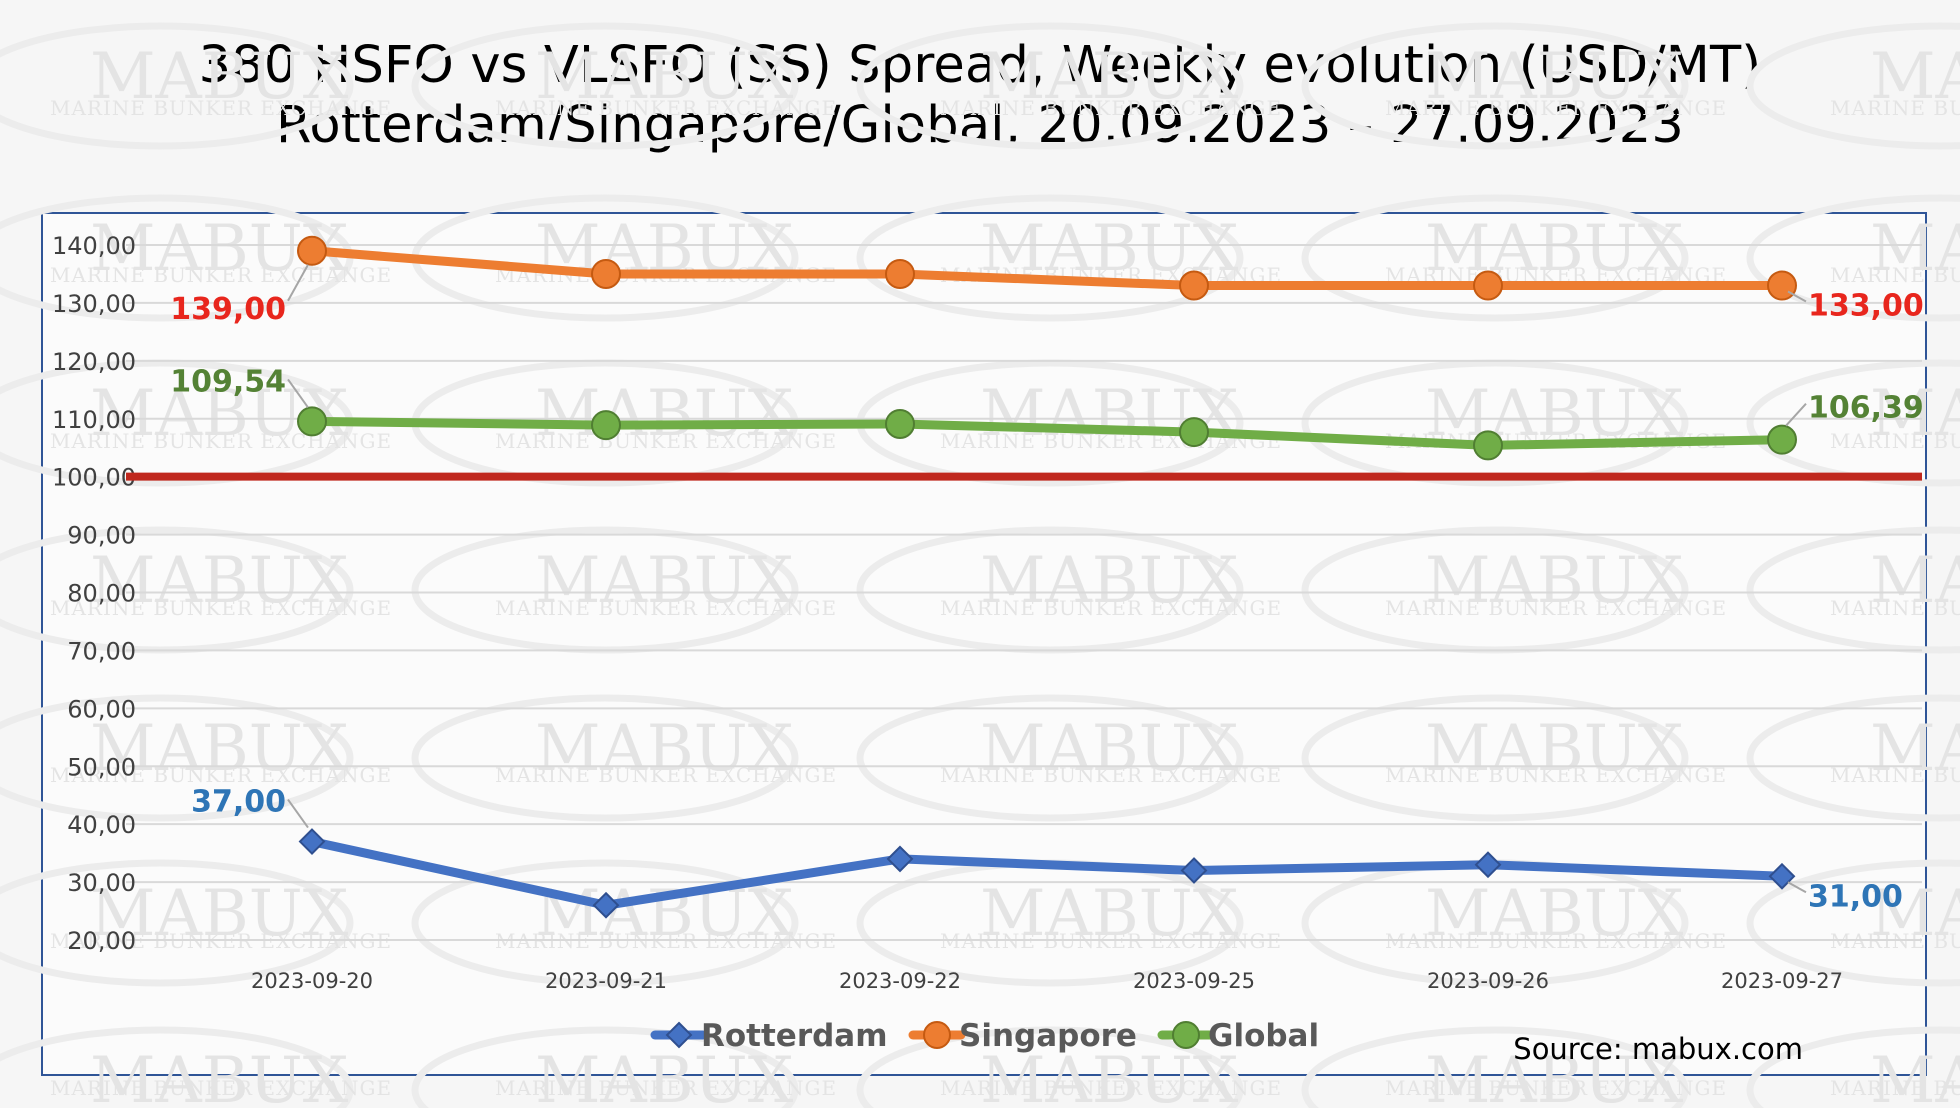 The image size is (1960, 1108). Describe the element at coordinates (101, 883) in the screenshot. I see `y-tick-label: 30,00` at that location.